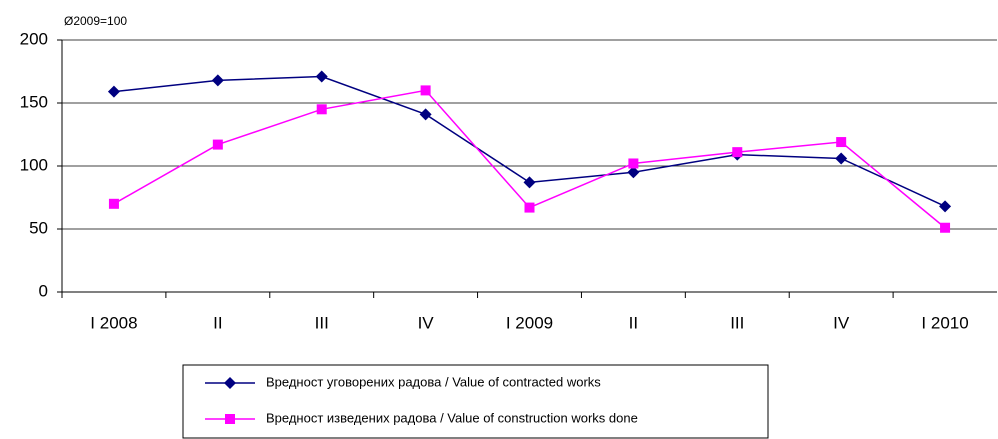 The width and height of the screenshot is (998, 439). I want to click on legend-box, so click(475, 401).